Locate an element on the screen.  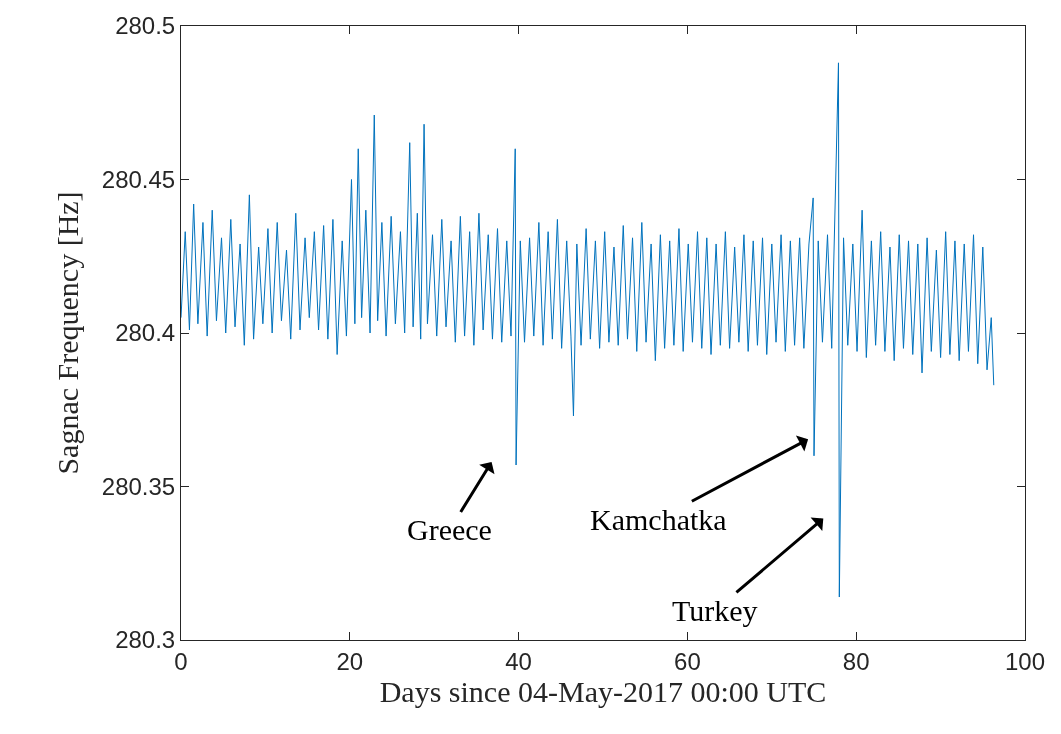
x-axis-title: Days since 04-May-2017 00:00 UTC is located at coordinates (603, 691).